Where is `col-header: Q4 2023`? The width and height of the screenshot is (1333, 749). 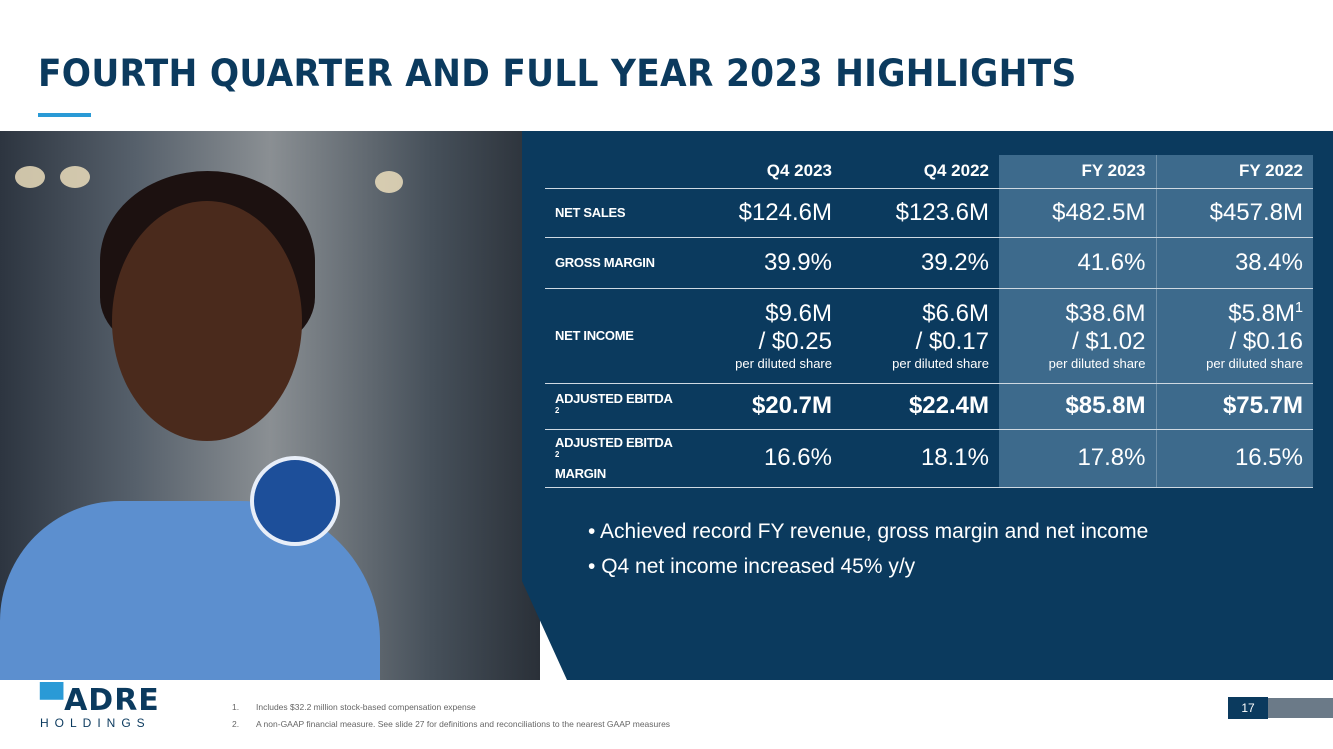
col-header: Q4 2023 is located at coordinates (763, 172).